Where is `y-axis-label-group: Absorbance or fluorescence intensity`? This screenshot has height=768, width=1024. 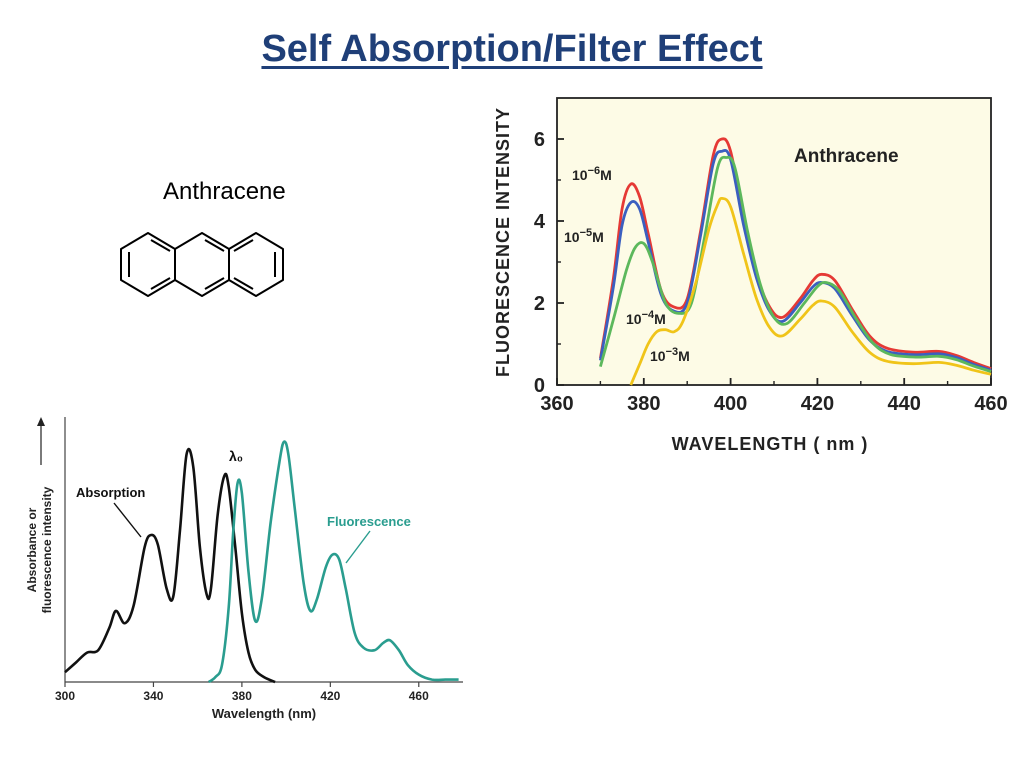
y-axis-label-group: Absorbance or fluorescence intensity is located at coordinates (39, 549).